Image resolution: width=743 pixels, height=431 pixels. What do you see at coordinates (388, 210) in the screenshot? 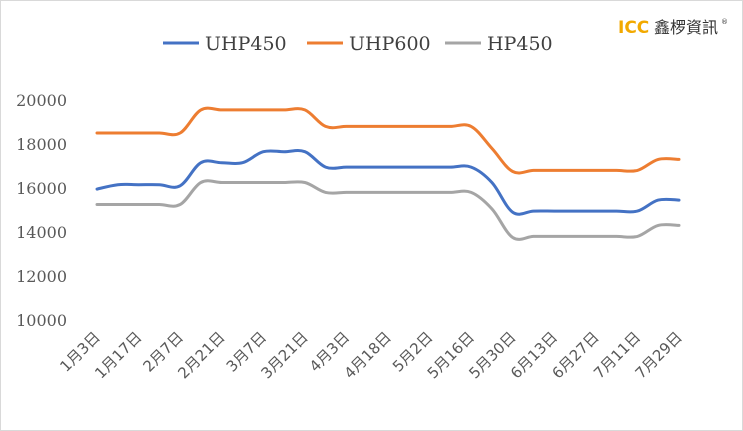
I see `series-line-hp450` at bounding box center [388, 210].